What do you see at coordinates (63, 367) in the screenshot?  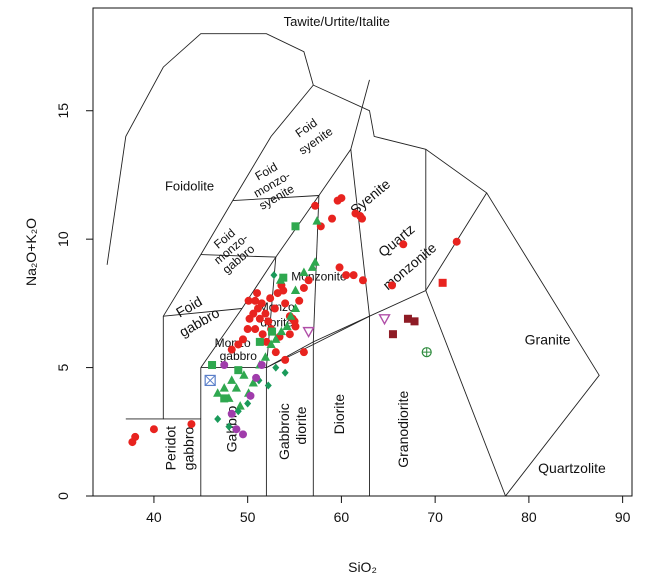 I see `y-tick-label-1: 5` at bounding box center [63, 367].